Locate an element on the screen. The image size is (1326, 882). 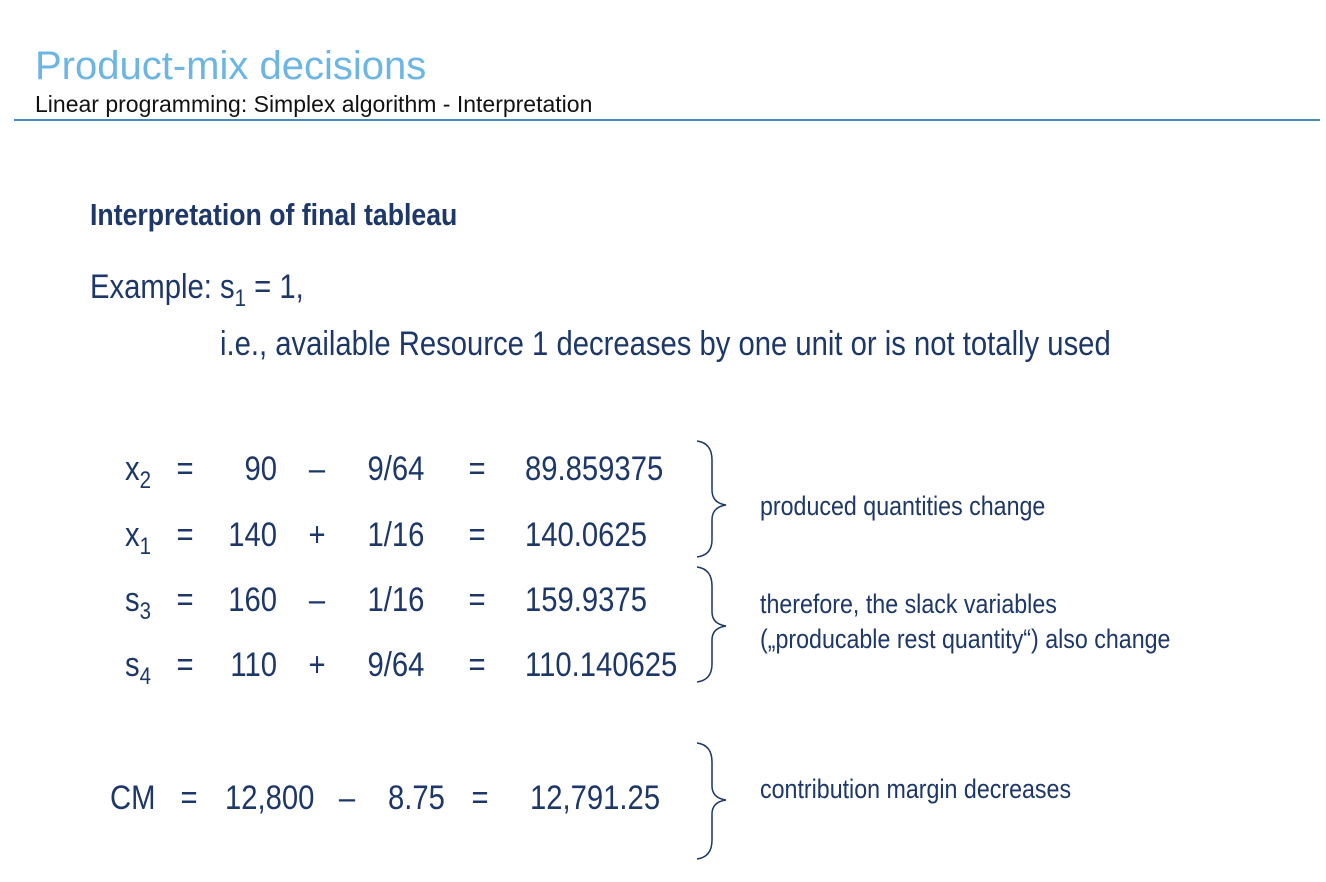
variable-sub: 3 is located at coordinates (145, 612).